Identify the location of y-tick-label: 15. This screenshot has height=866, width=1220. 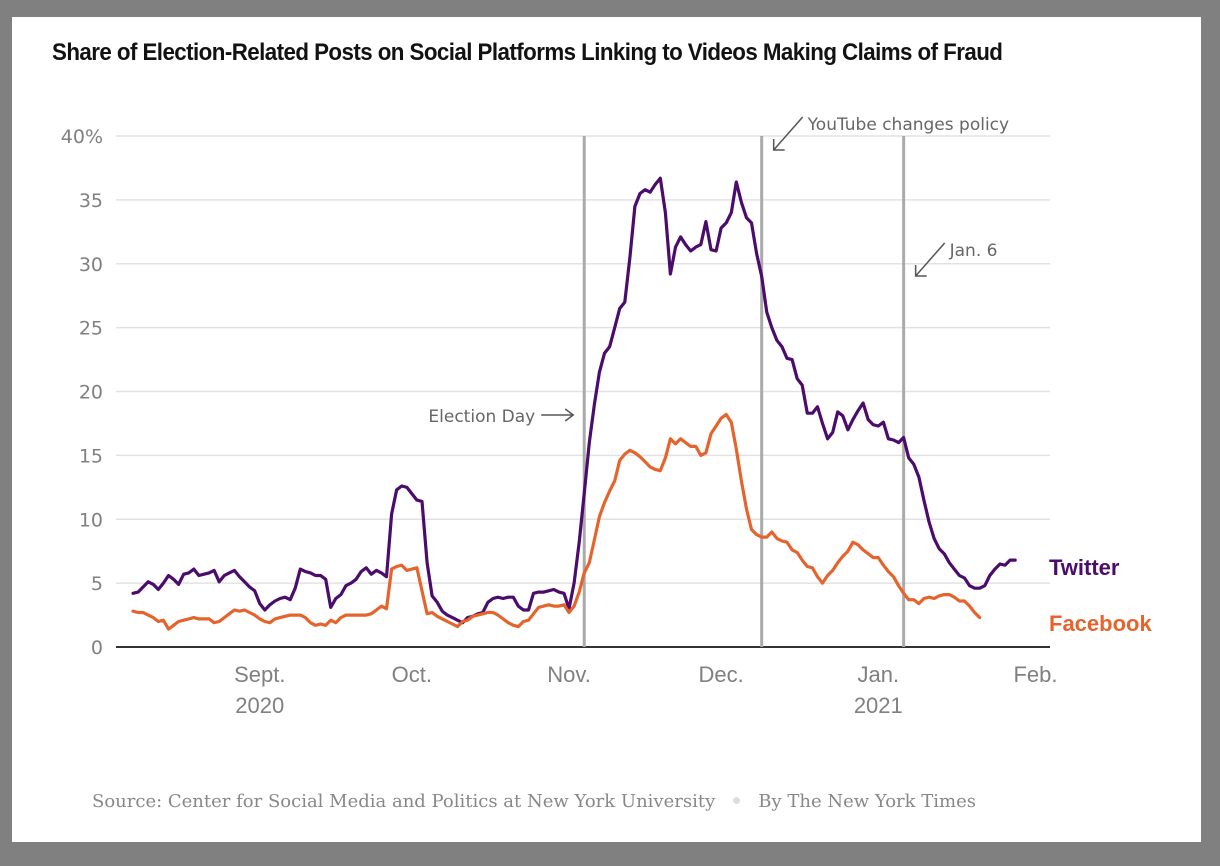
(91, 456).